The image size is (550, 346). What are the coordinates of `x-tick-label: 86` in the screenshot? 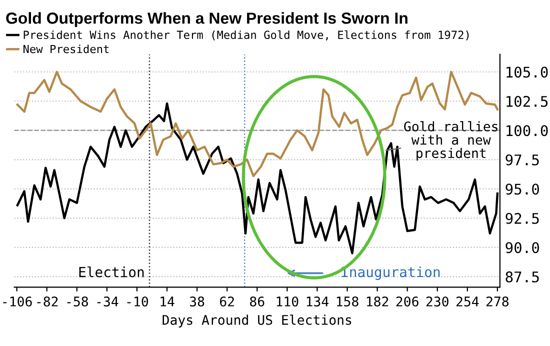 It's located at (257, 301).